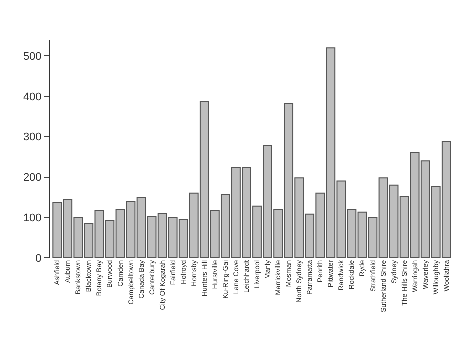 The image size is (474, 338). What do you see at coordinates (32, 97) in the screenshot?
I see `y-tick-label: 400` at bounding box center [32, 97].